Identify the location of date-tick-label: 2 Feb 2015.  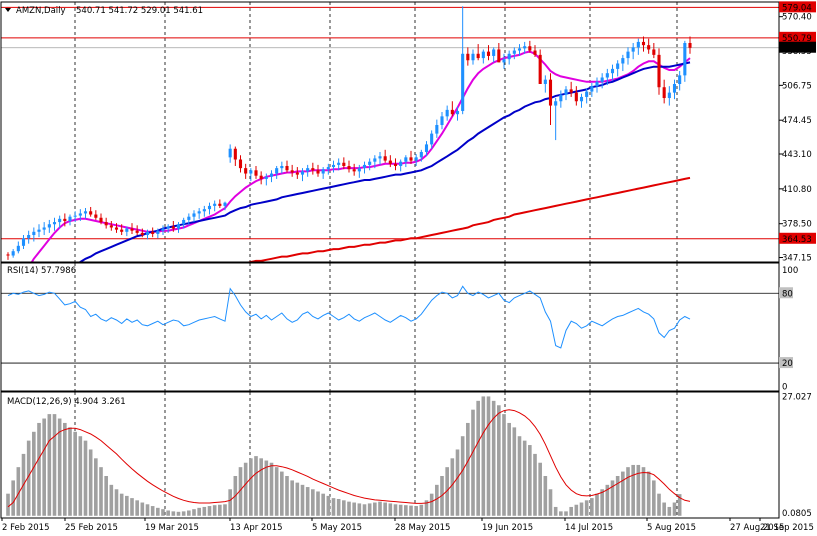
(26, 528).